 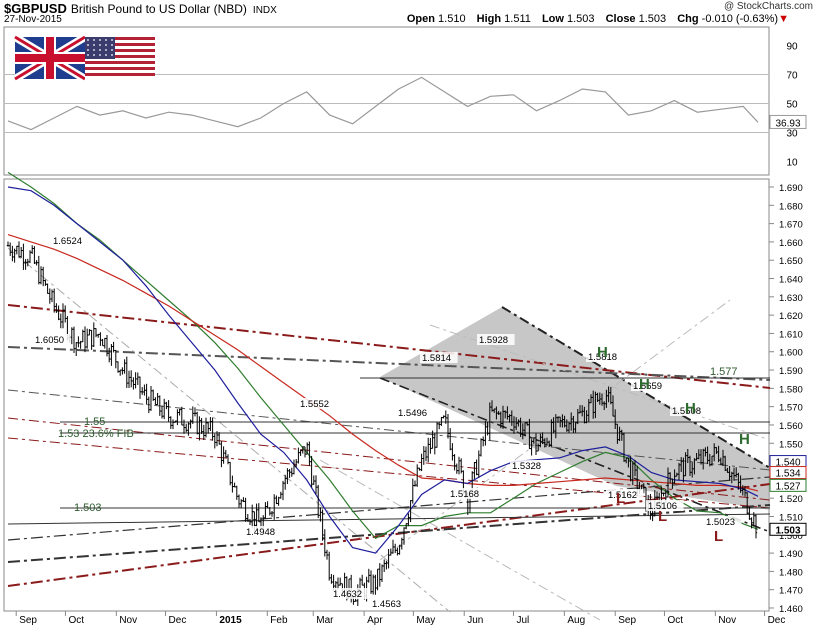 I want to click on chg-value: -0.010 (-0.63%), so click(x=740, y=19).